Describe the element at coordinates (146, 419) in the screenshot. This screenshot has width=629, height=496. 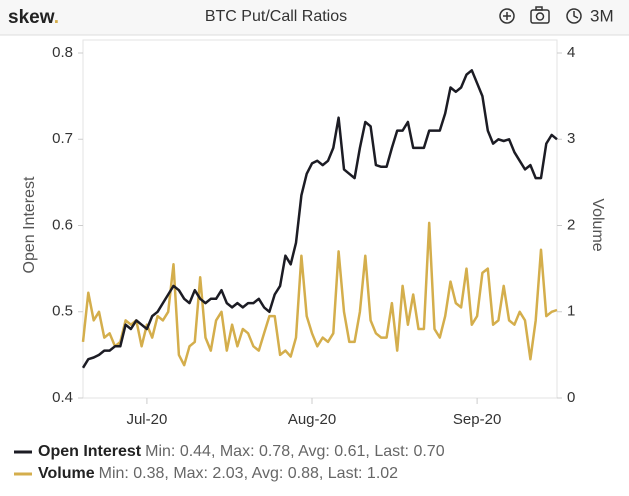
I see `x-tick-label: Jul-20` at that location.